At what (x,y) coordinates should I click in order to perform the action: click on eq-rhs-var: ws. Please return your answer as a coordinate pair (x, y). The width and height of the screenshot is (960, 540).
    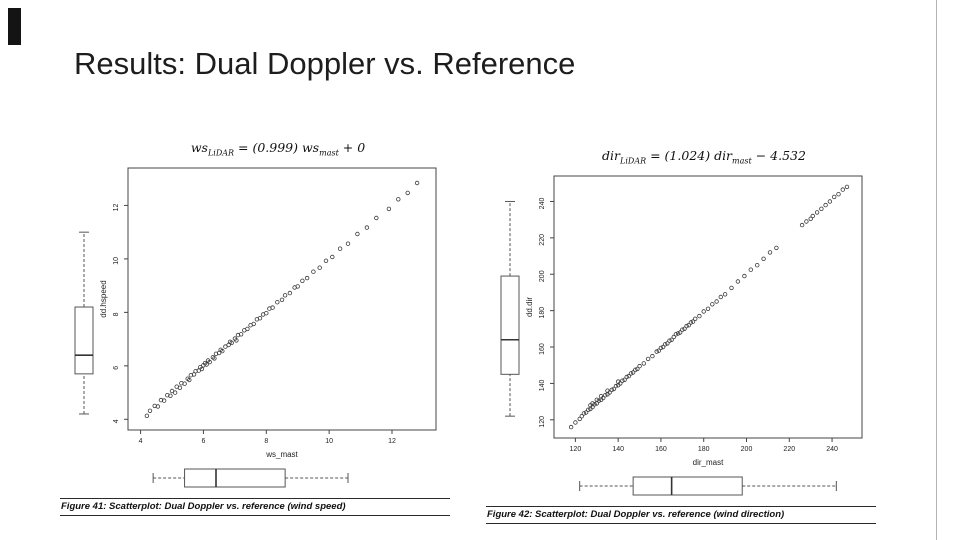
    Looking at the image, I should click on (310, 147).